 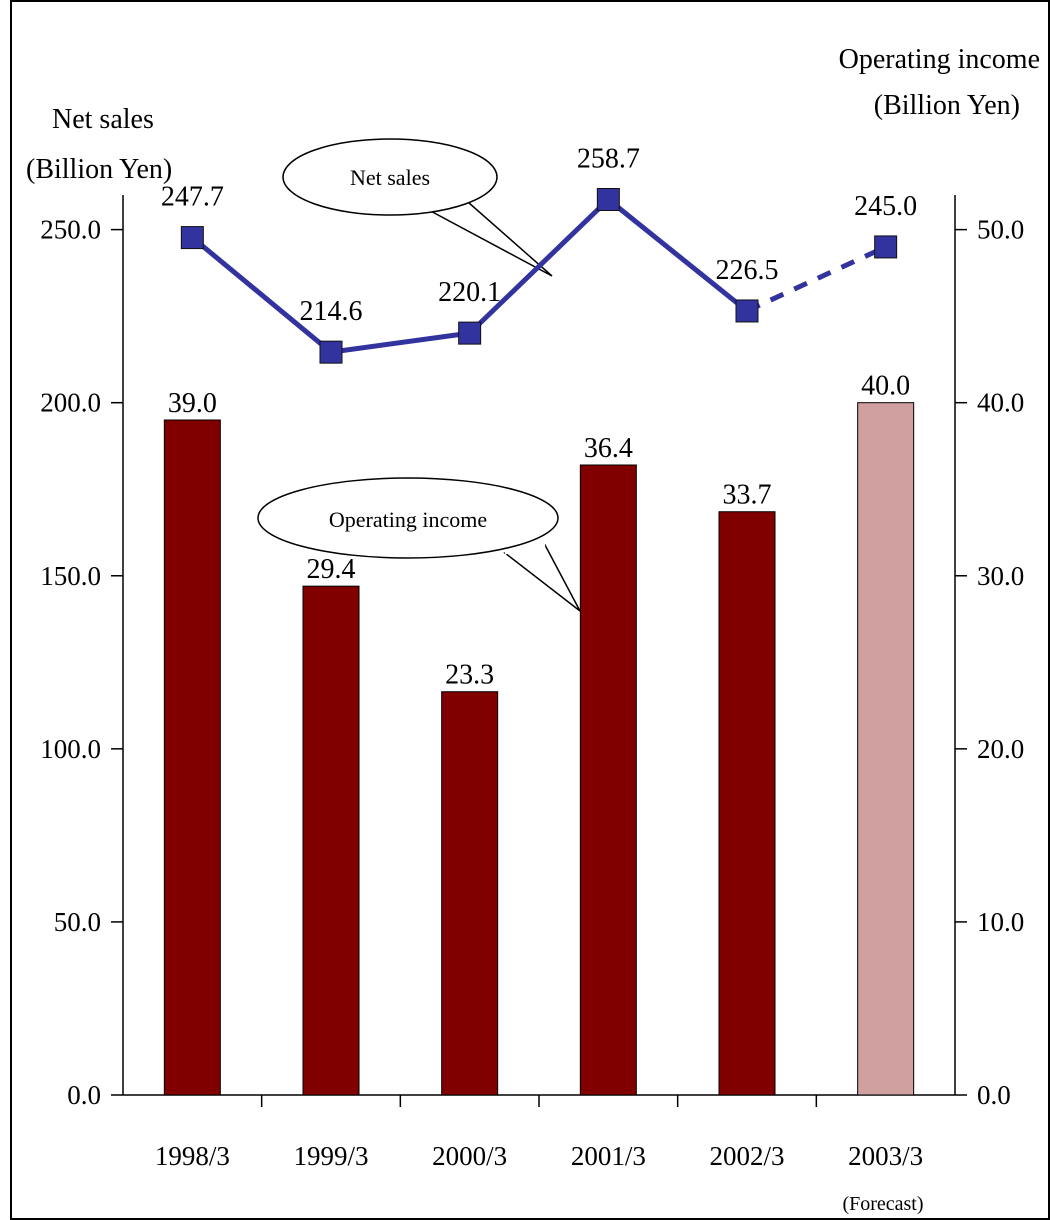 What do you see at coordinates (542, 578) in the screenshot?
I see `callout-operating-income-pointer` at bounding box center [542, 578].